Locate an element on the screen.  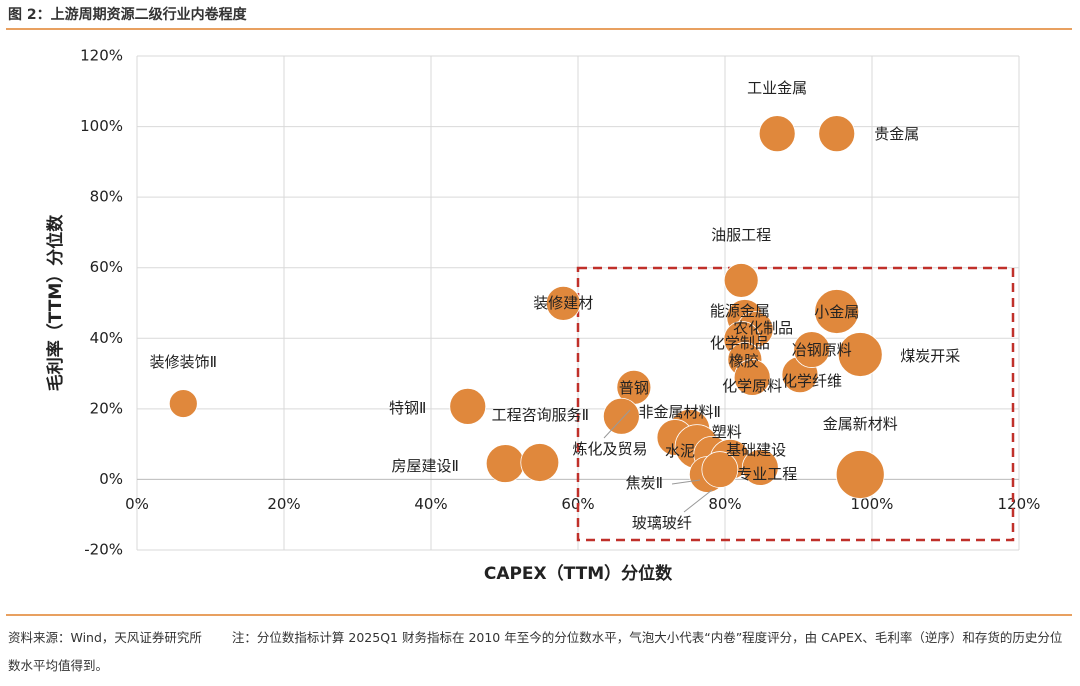
x-tick-label: 20% is located at coordinates (283, 504).